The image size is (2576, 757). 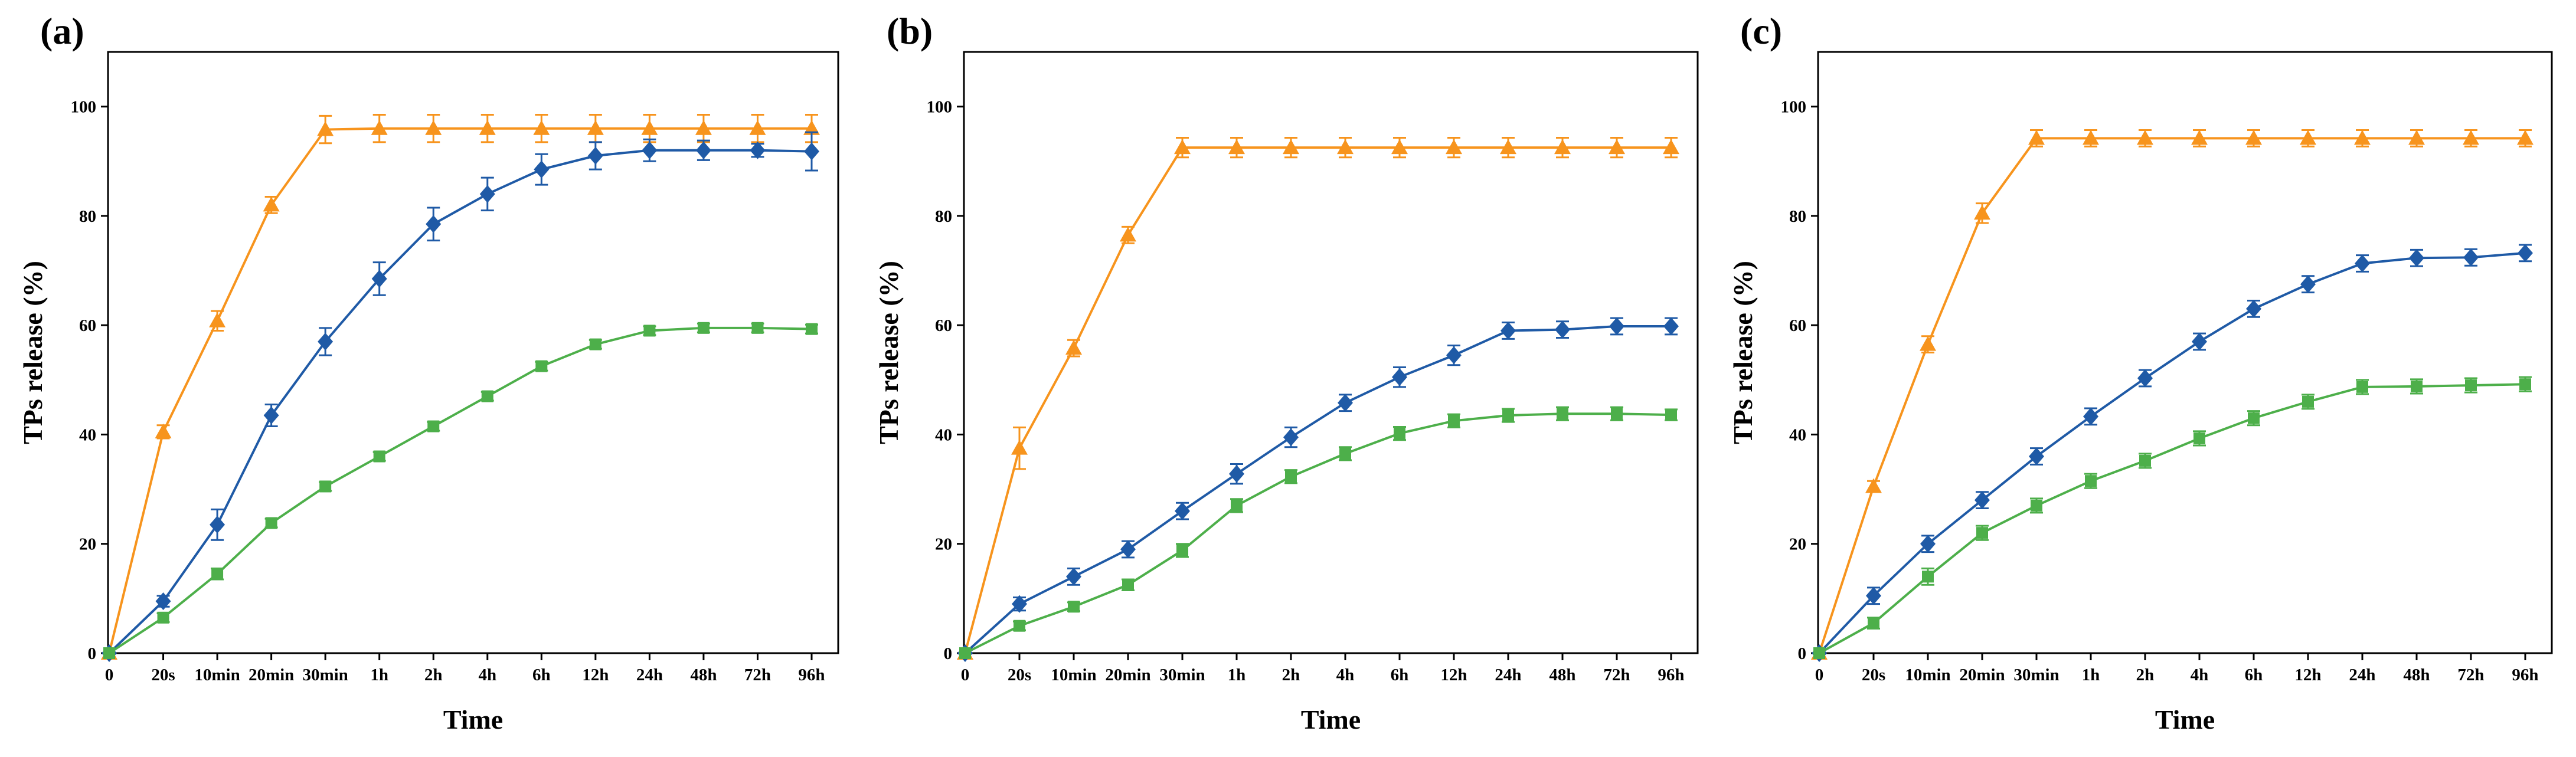 I want to click on x-tick-label: 6h, so click(x=1400, y=675).